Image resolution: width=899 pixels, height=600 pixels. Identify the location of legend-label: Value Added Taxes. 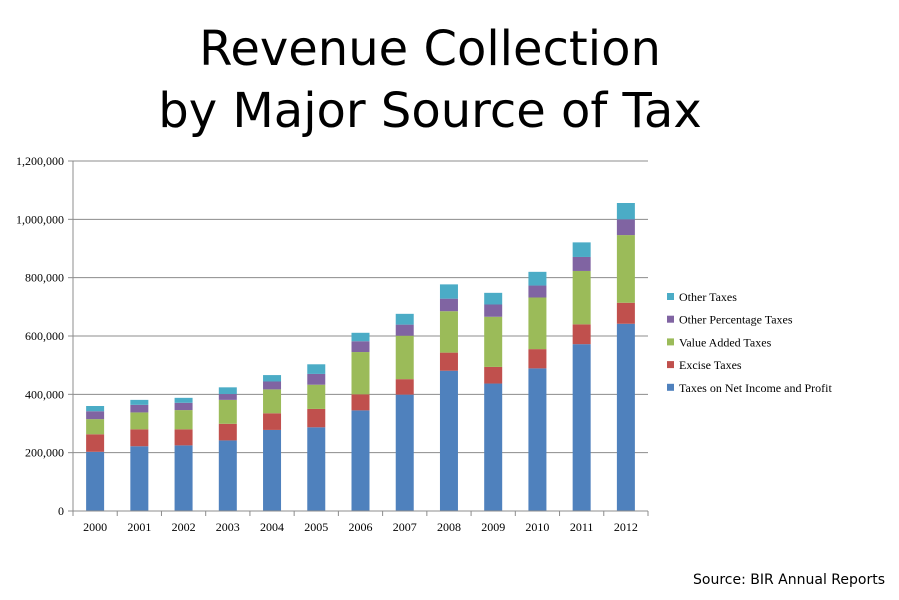
(725, 342).